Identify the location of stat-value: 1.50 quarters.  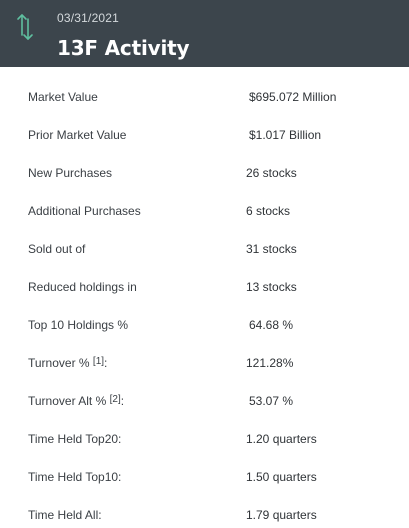
(281, 477).